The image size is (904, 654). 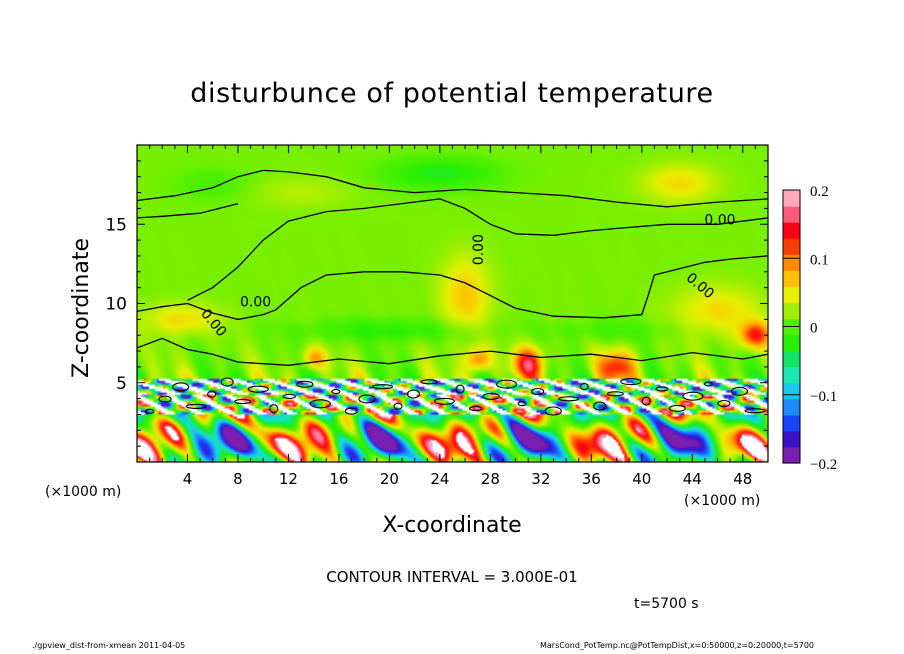 I want to click on y-tick-label: 5, so click(x=121, y=384).